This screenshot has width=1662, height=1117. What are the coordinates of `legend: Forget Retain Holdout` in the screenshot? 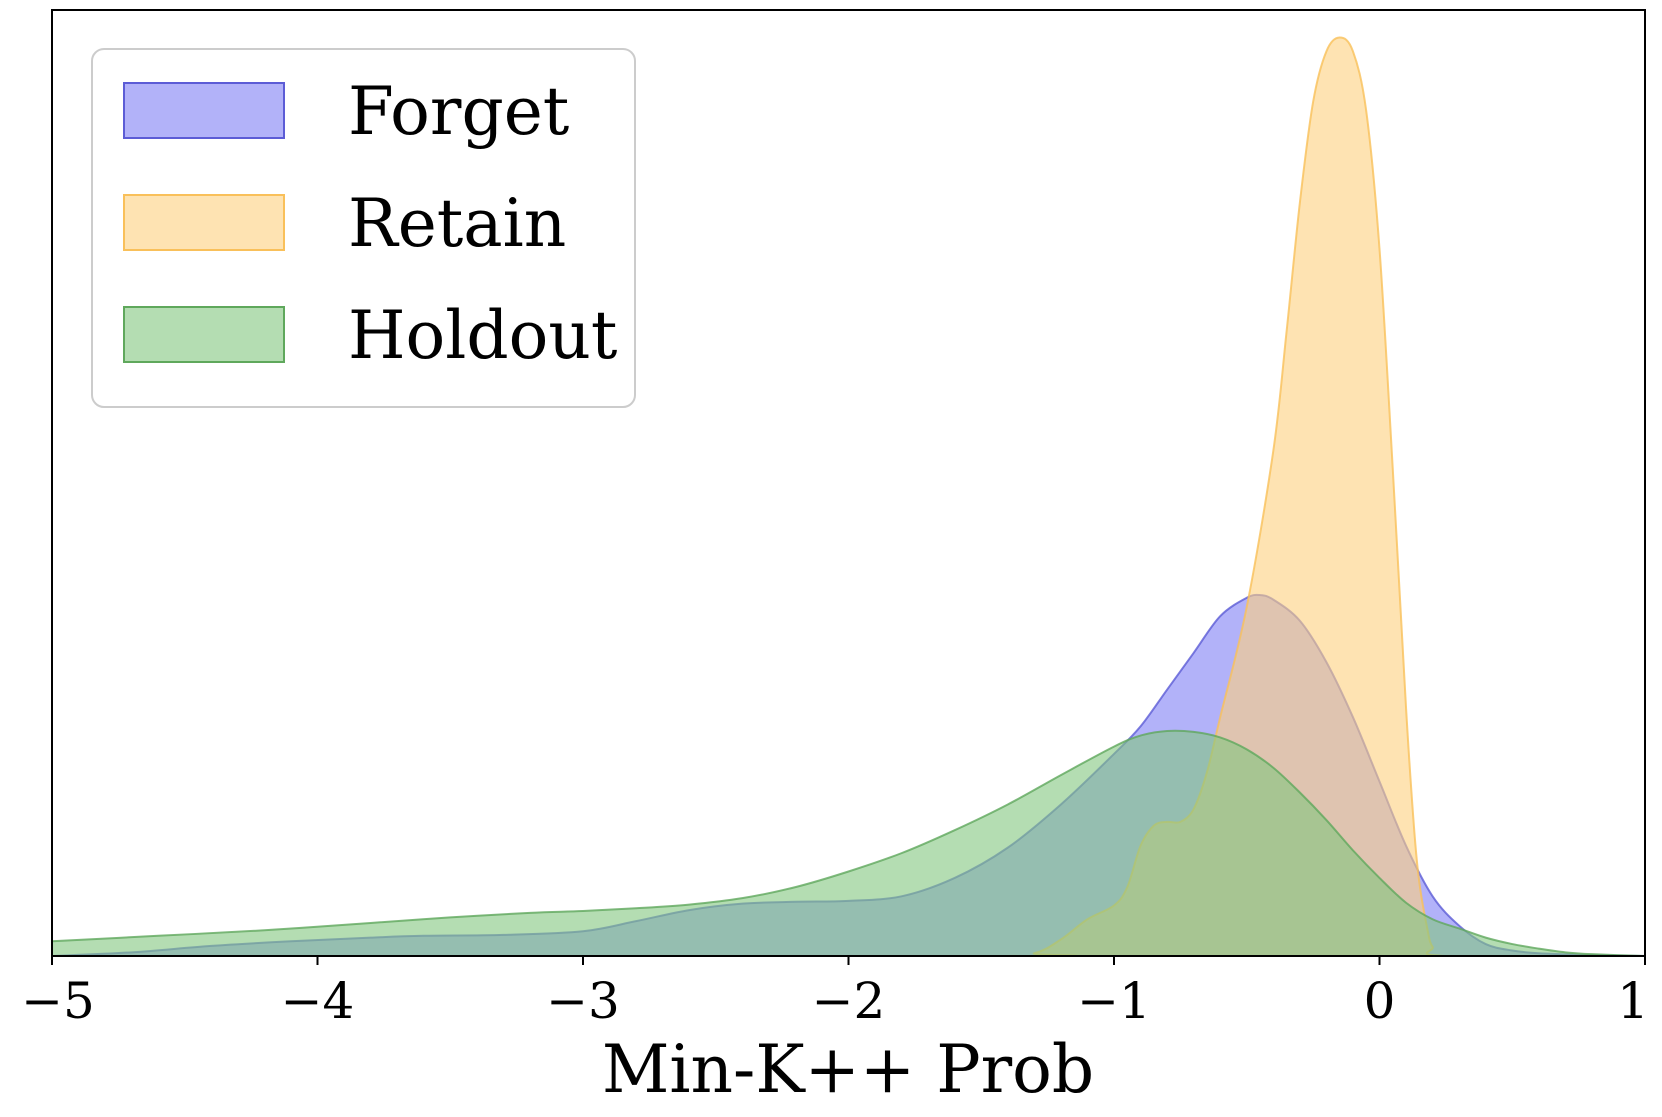 It's located at (363, 228).